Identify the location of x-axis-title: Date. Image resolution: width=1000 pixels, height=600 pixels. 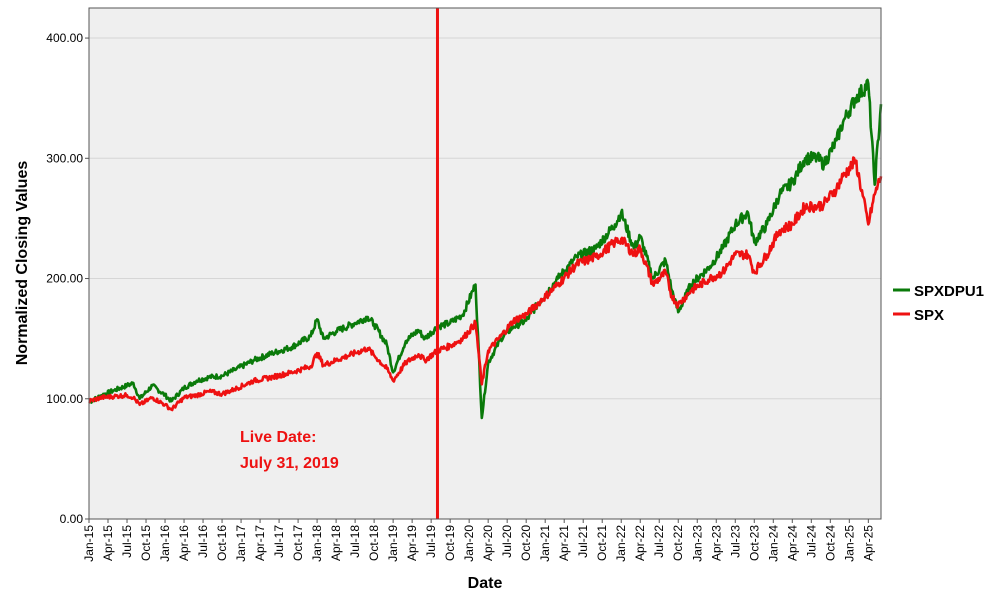
(485, 583).